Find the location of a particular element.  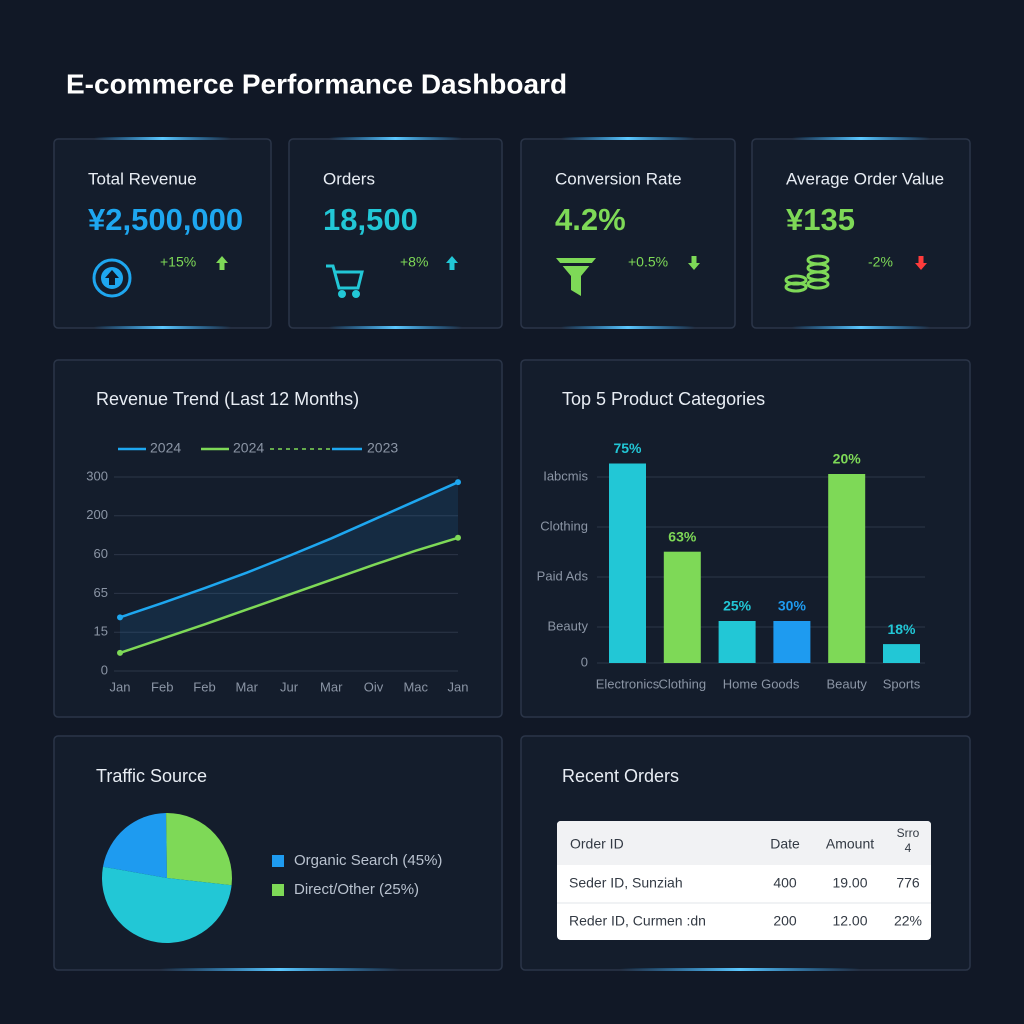

cart-icon is located at coordinates (345, 281).